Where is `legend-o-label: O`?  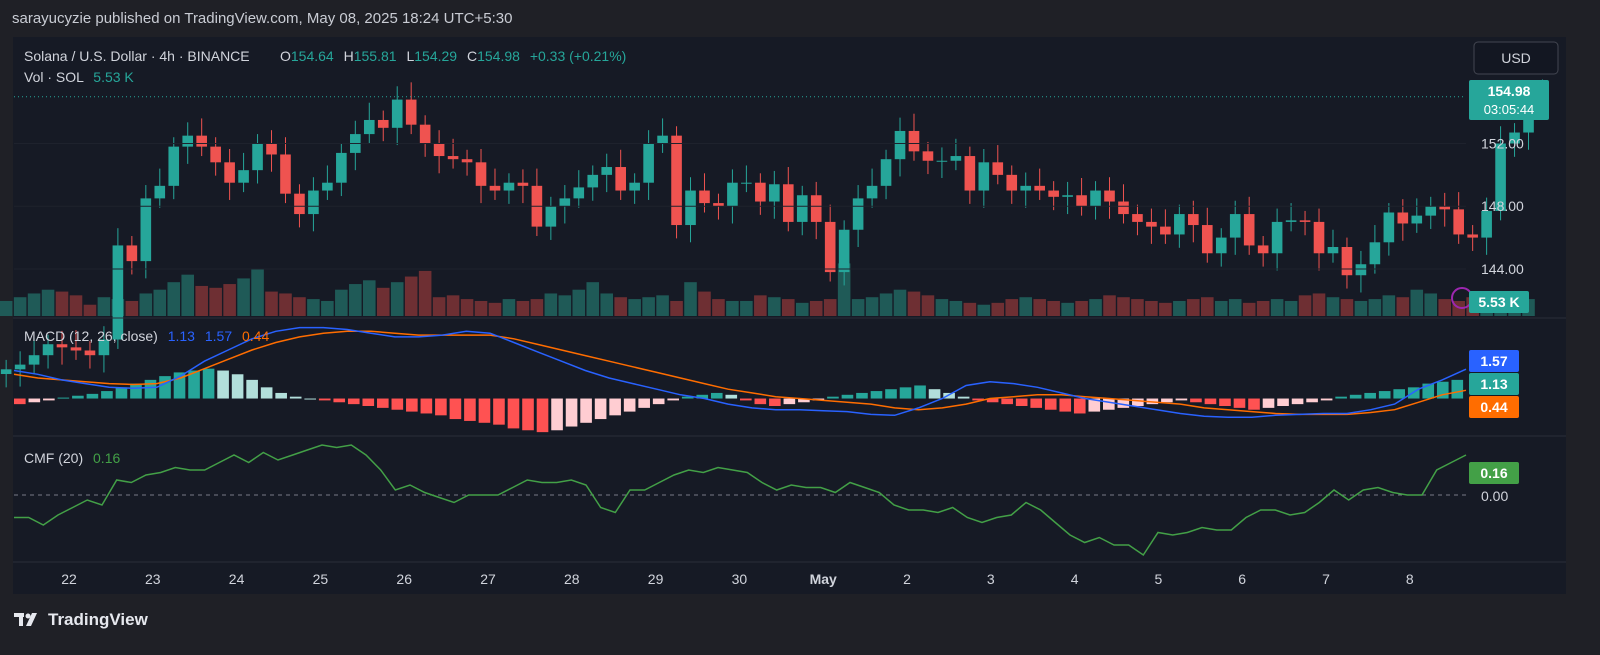
legend-o-label: O is located at coordinates (285, 56).